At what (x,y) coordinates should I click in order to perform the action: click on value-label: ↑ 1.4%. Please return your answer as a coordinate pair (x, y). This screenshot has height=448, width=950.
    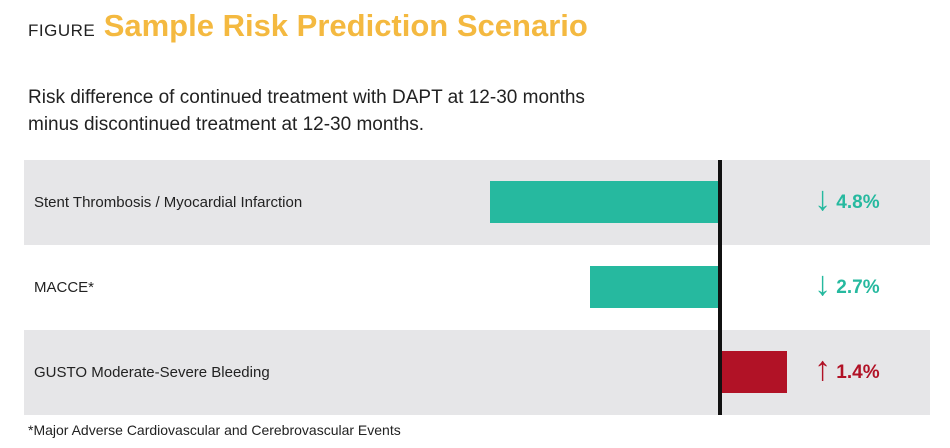
    Looking at the image, I should click on (847, 372).